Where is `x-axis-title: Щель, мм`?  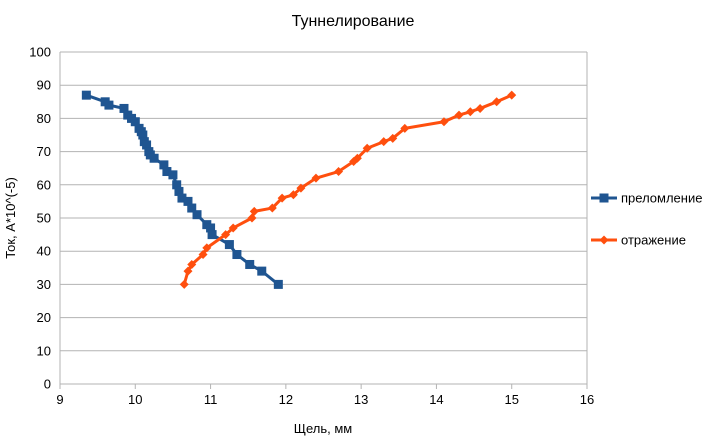 x-axis-title: Щель, мм is located at coordinates (323, 428).